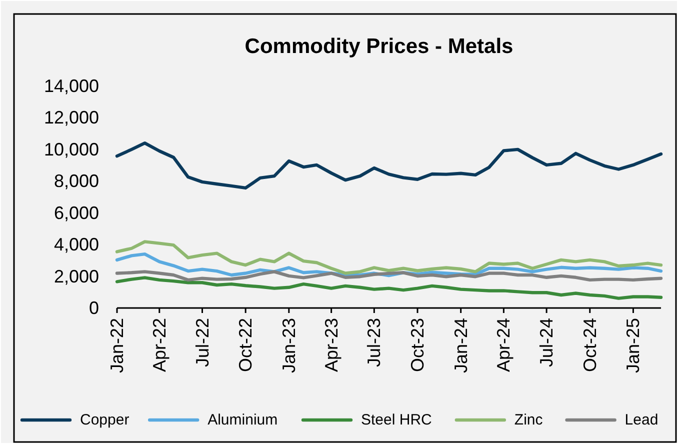  What do you see at coordinates (288, 346) in the screenshot?
I see `x-tick-label: Jan-23` at bounding box center [288, 346].